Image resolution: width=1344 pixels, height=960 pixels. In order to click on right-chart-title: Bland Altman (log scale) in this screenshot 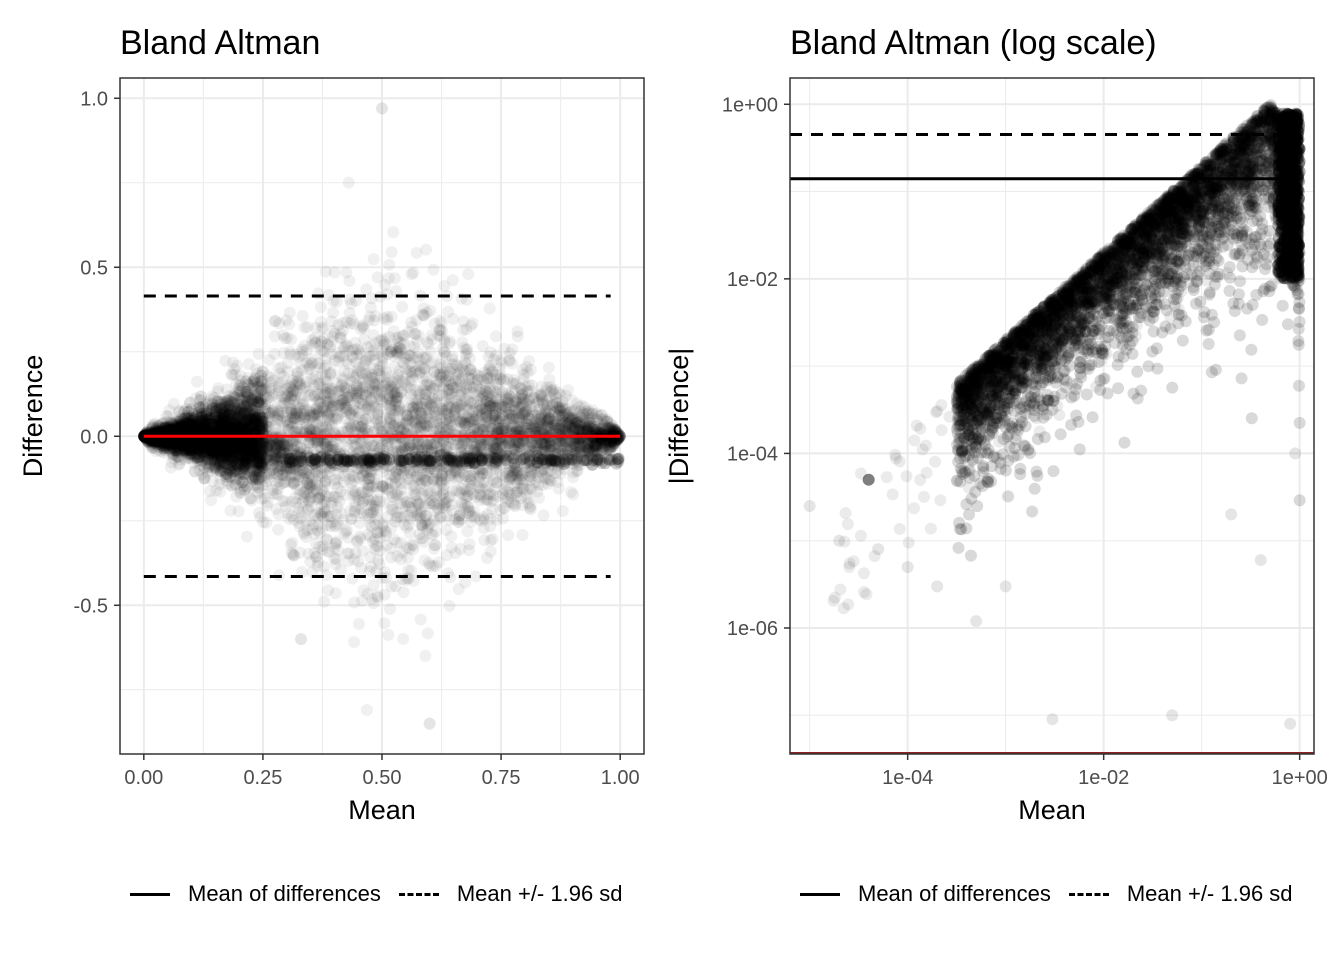, I will do `click(973, 43)`.